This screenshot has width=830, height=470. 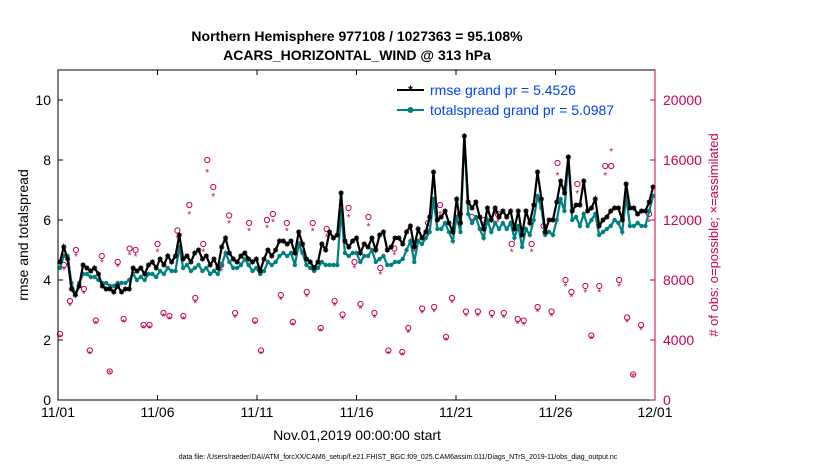 What do you see at coordinates (556, 412) in the screenshot?
I see `x-tick-label: 11/26` at bounding box center [556, 412].